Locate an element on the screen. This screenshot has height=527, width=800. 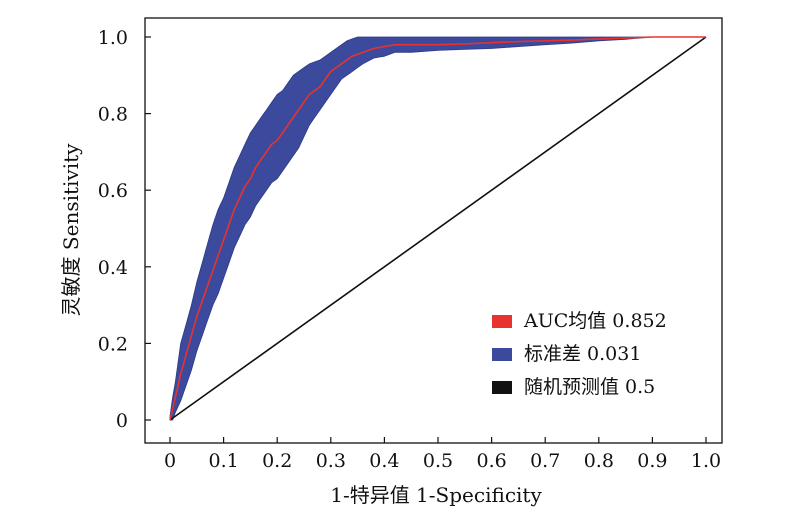
x-tick-label: 1.0 is located at coordinates (706, 461).